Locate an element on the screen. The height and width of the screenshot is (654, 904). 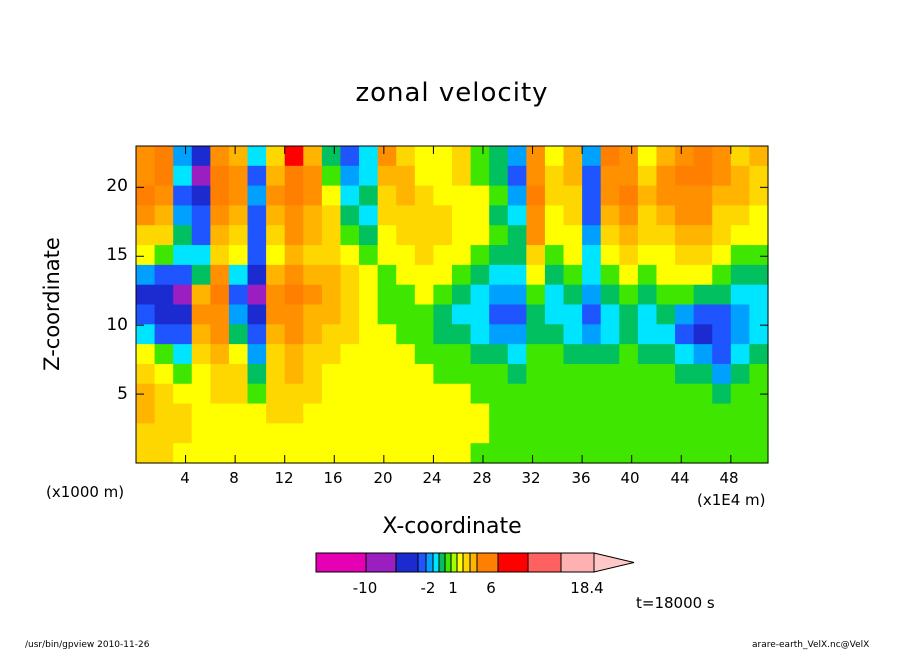
colorbar is located at coordinates (475, 562).